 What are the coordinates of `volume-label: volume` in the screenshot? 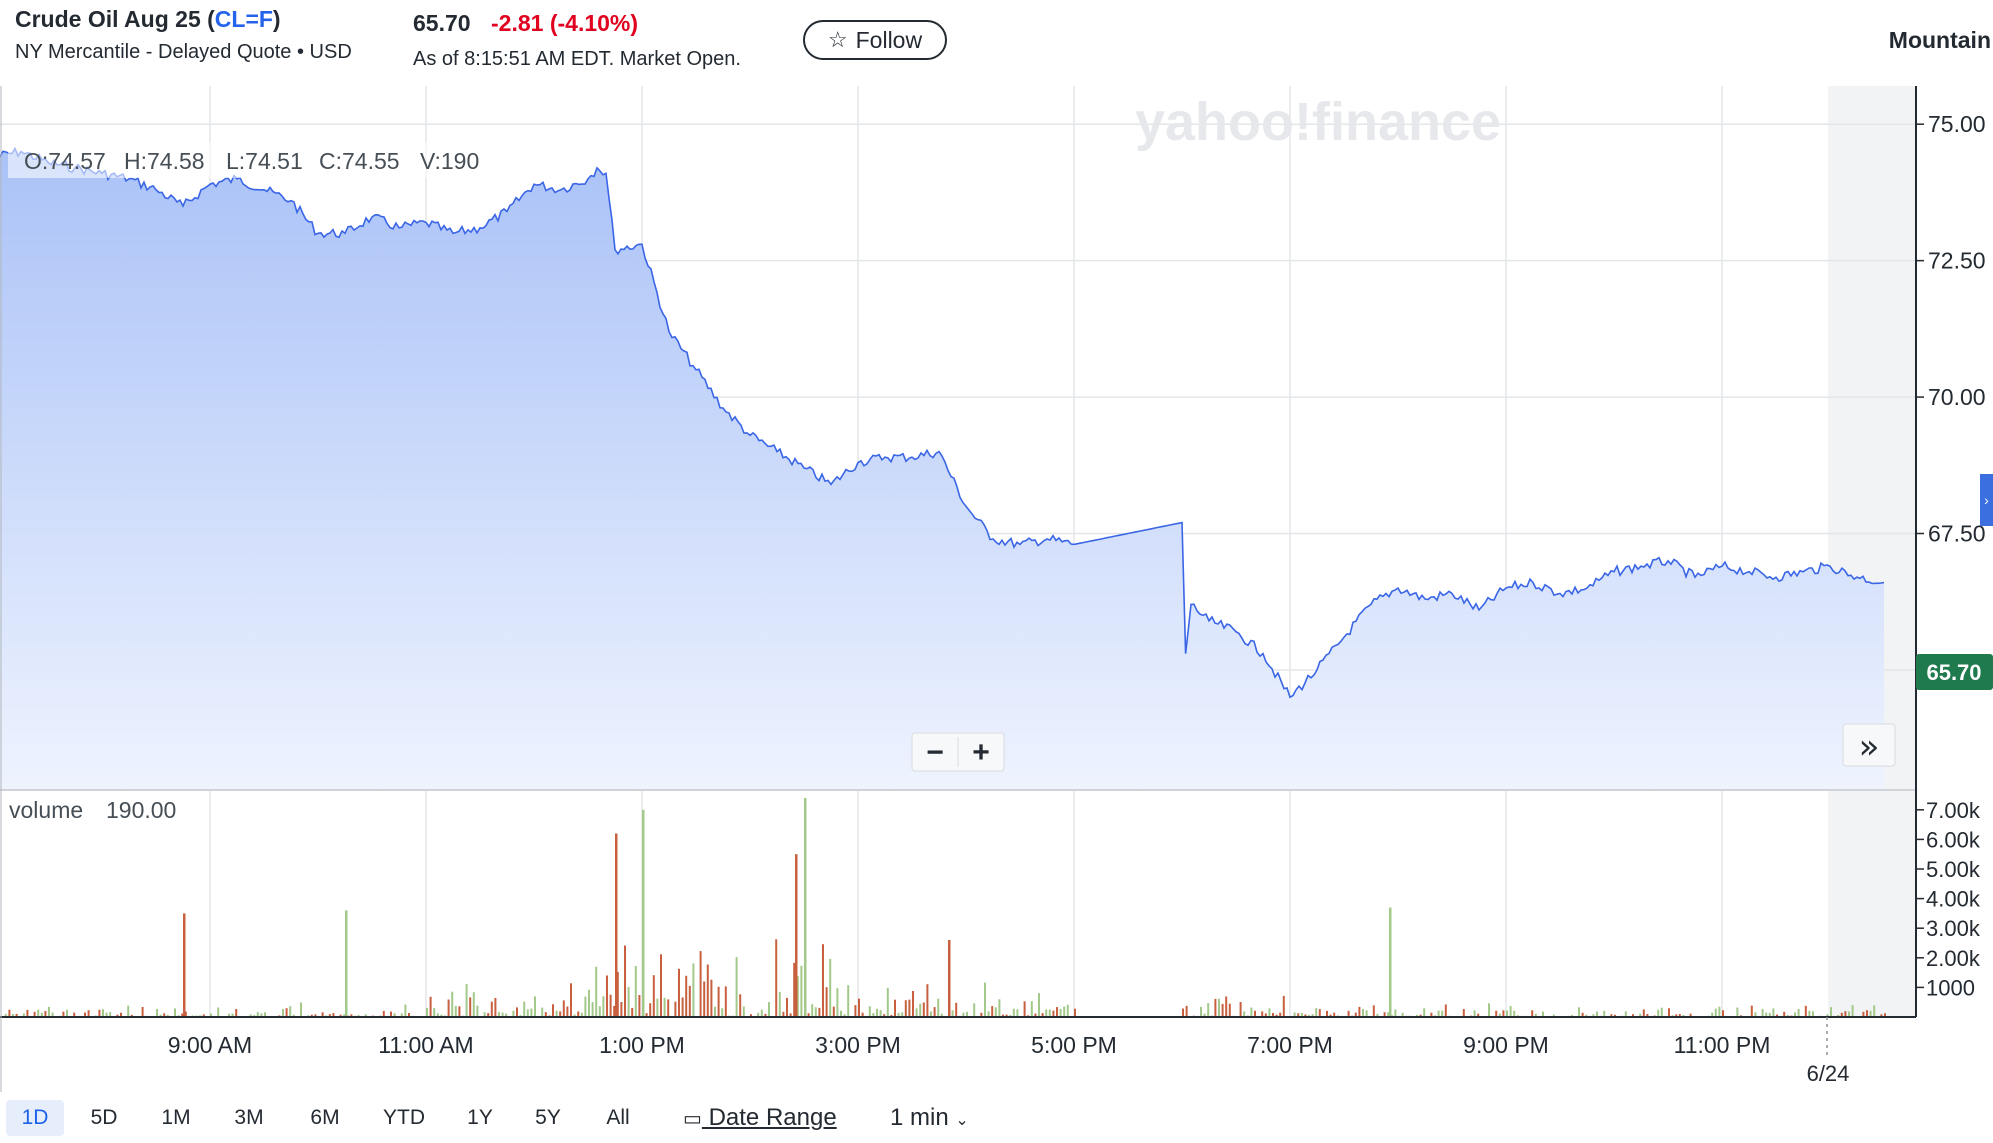 It's located at (46, 810).